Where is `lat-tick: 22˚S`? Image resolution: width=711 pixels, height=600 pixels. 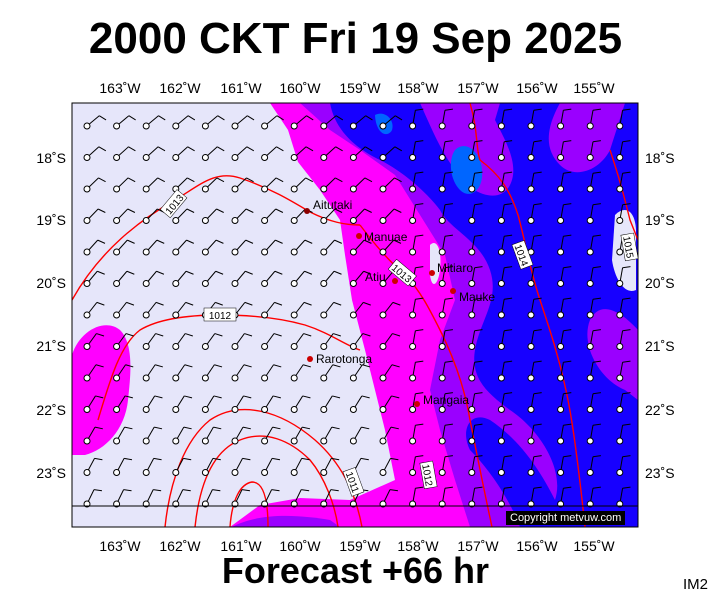 lat-tick: 22˚S is located at coordinates (660, 410).